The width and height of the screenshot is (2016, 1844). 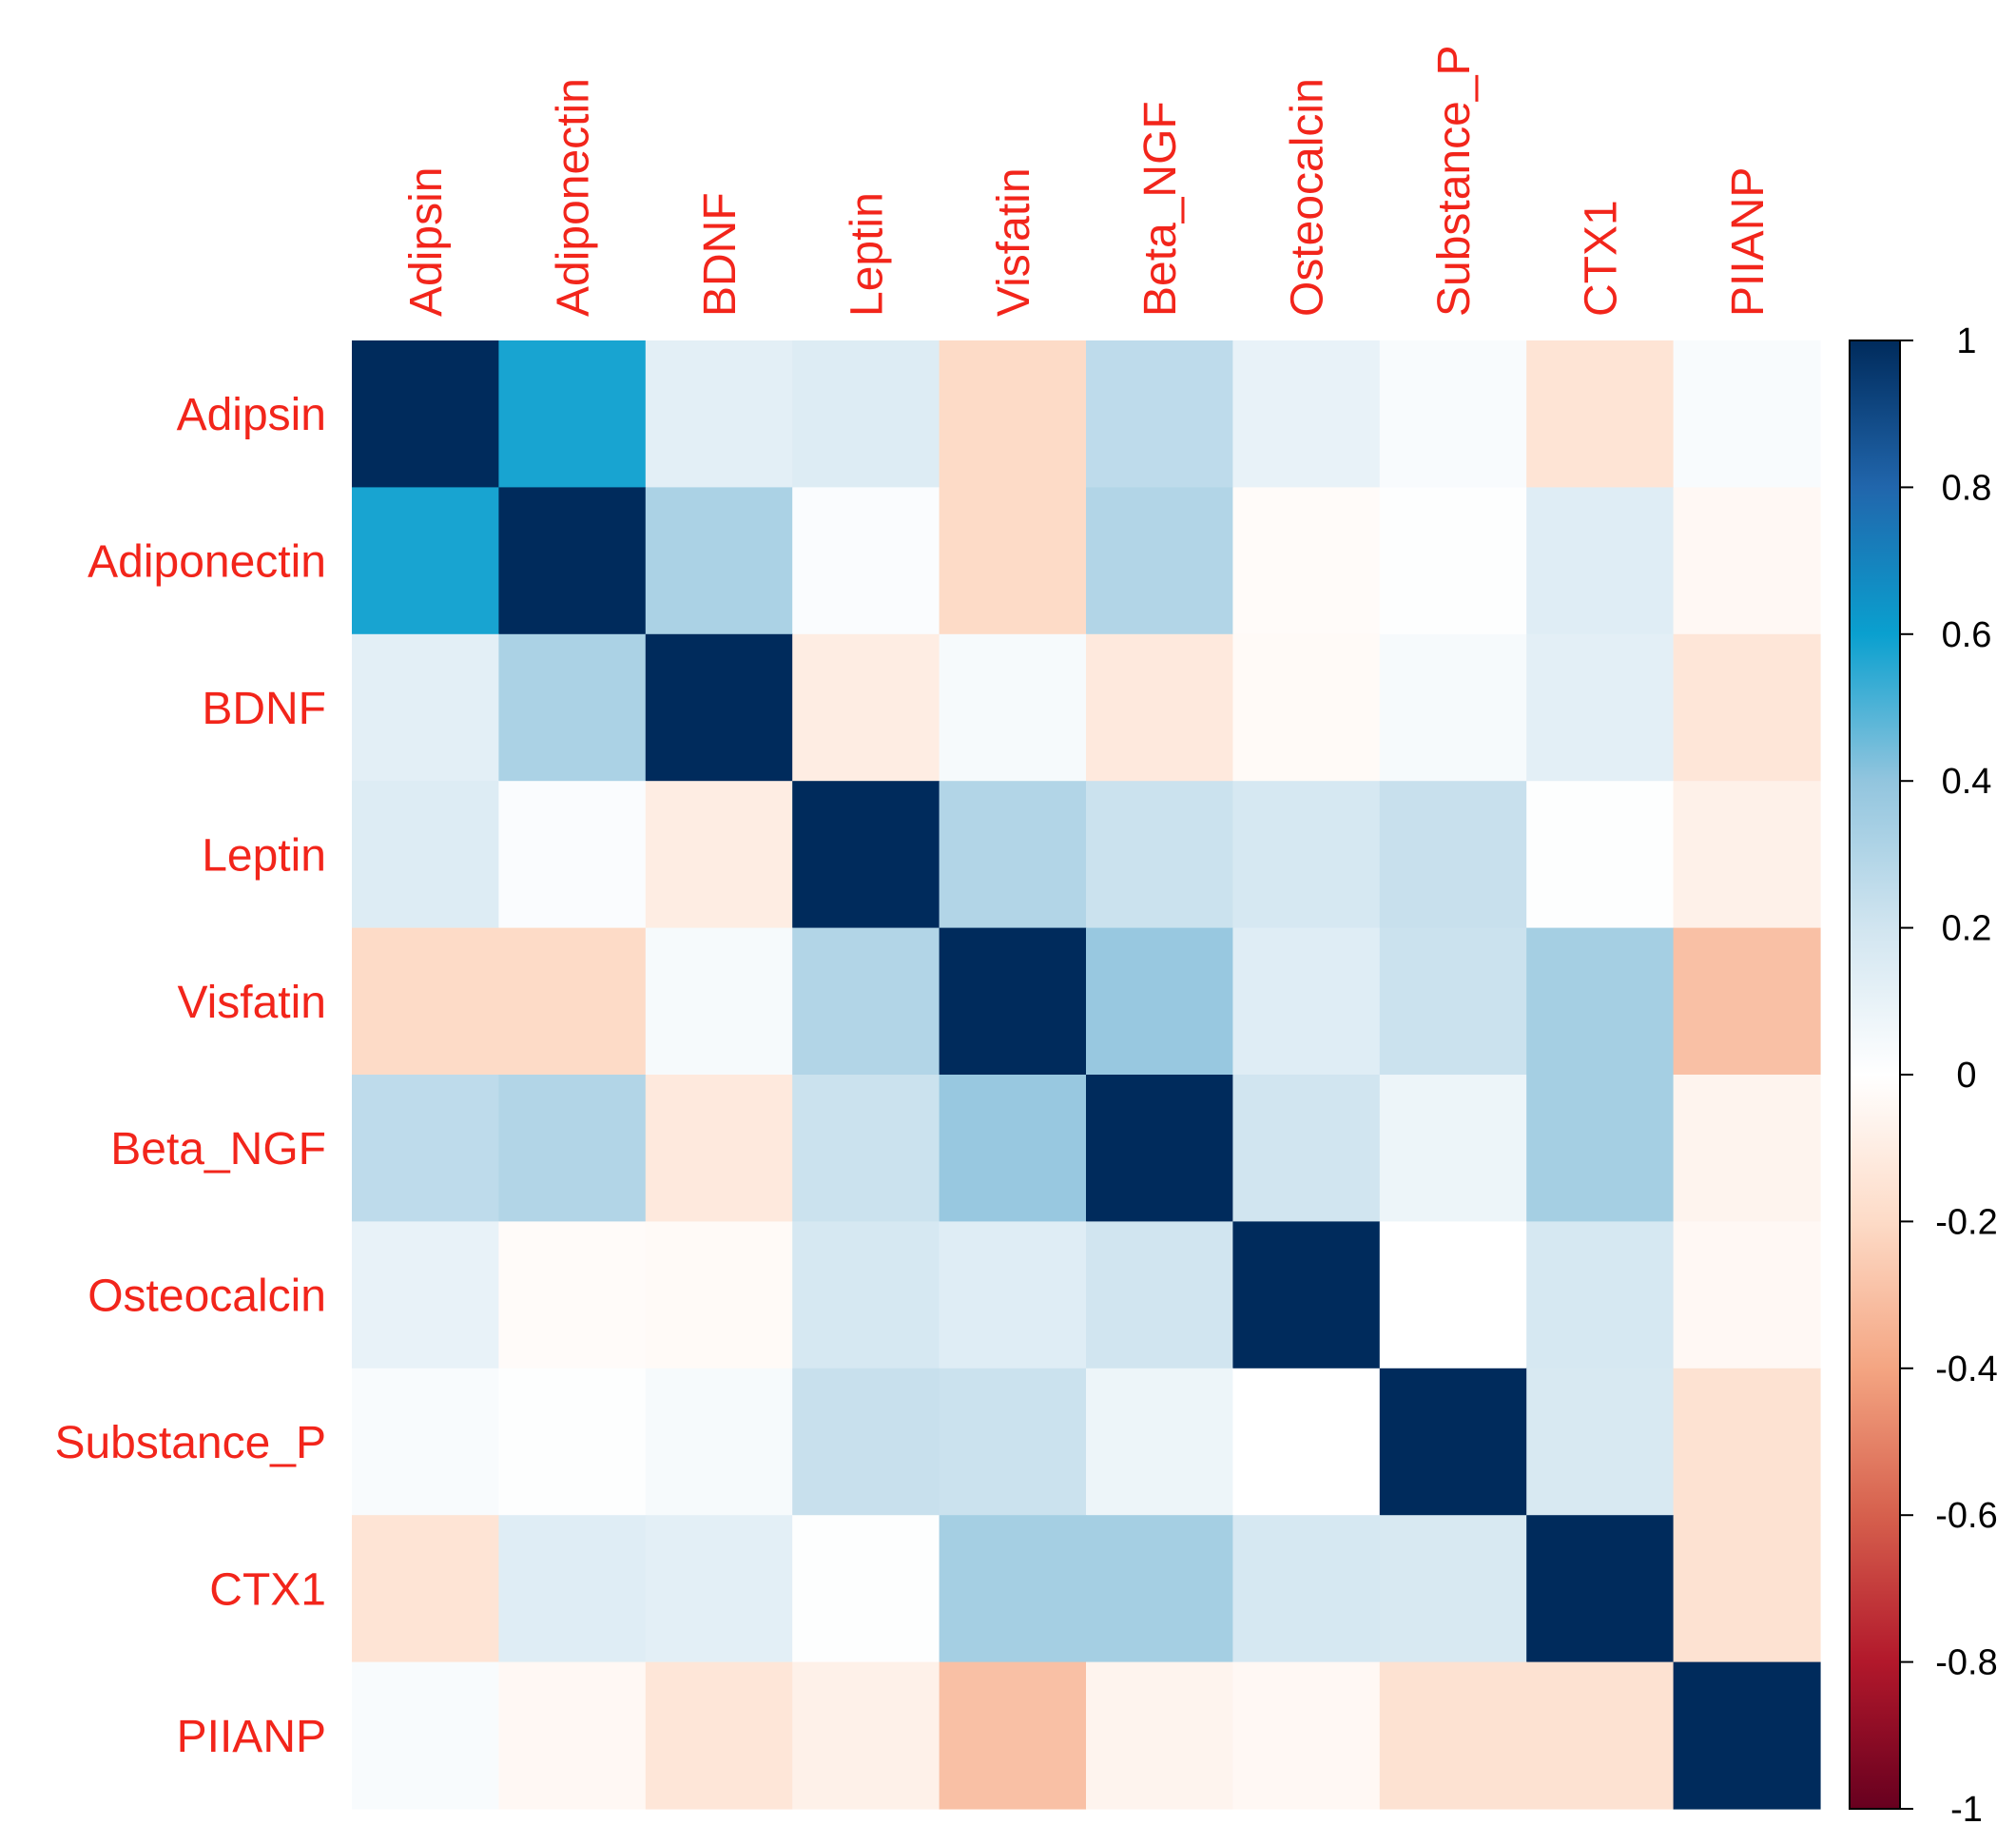 What do you see at coordinates (573, 561) in the screenshot?
I see `cell-adiponectin-adiponectin` at bounding box center [573, 561].